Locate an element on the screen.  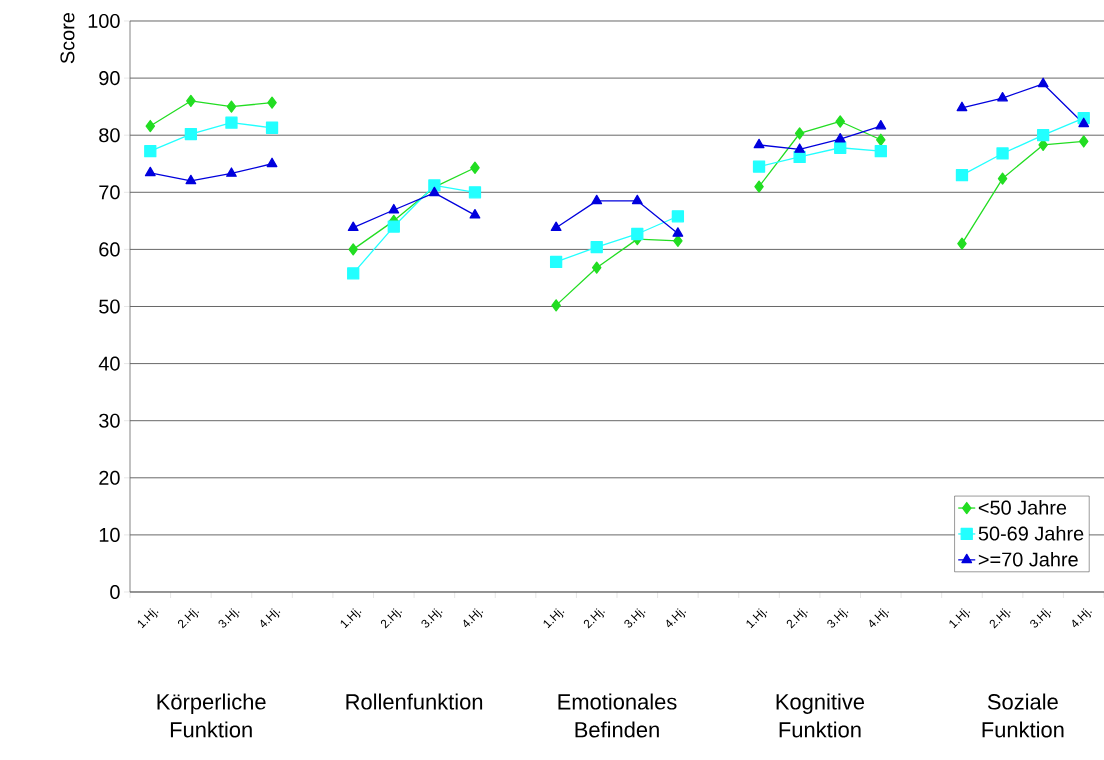
legend-label: <50 Jahre is located at coordinates (1022, 507).